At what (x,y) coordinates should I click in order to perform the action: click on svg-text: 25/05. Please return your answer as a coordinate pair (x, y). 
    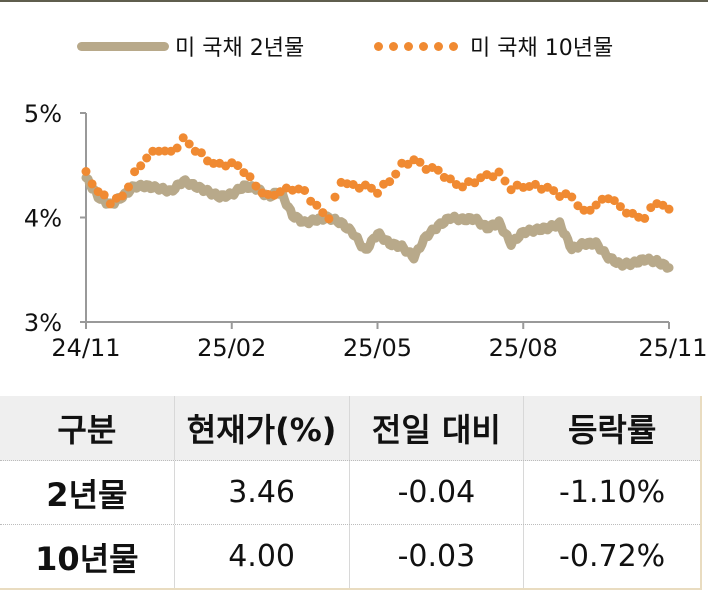
    Looking at the image, I should click on (377, 348).